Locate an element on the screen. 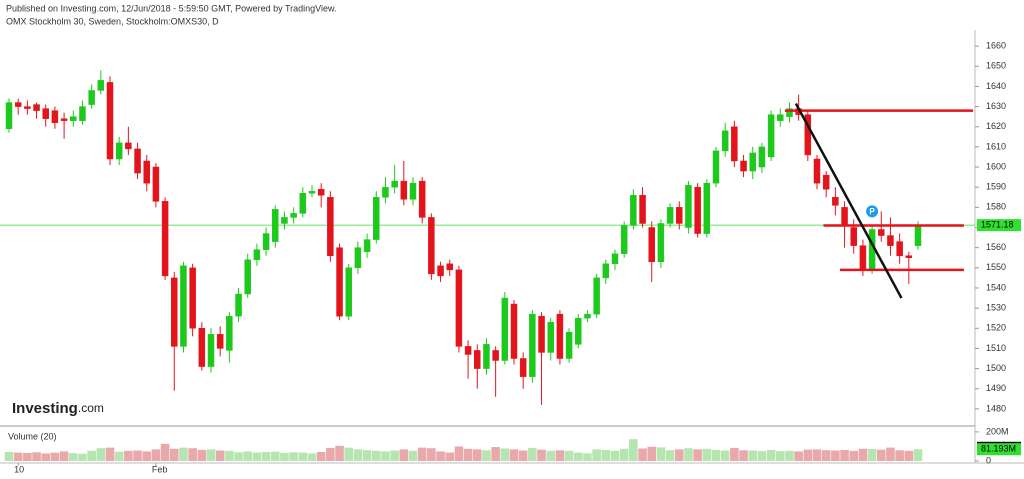 Image resolution: width=1024 pixels, height=479 pixels. marker-label: P is located at coordinates (872, 211).